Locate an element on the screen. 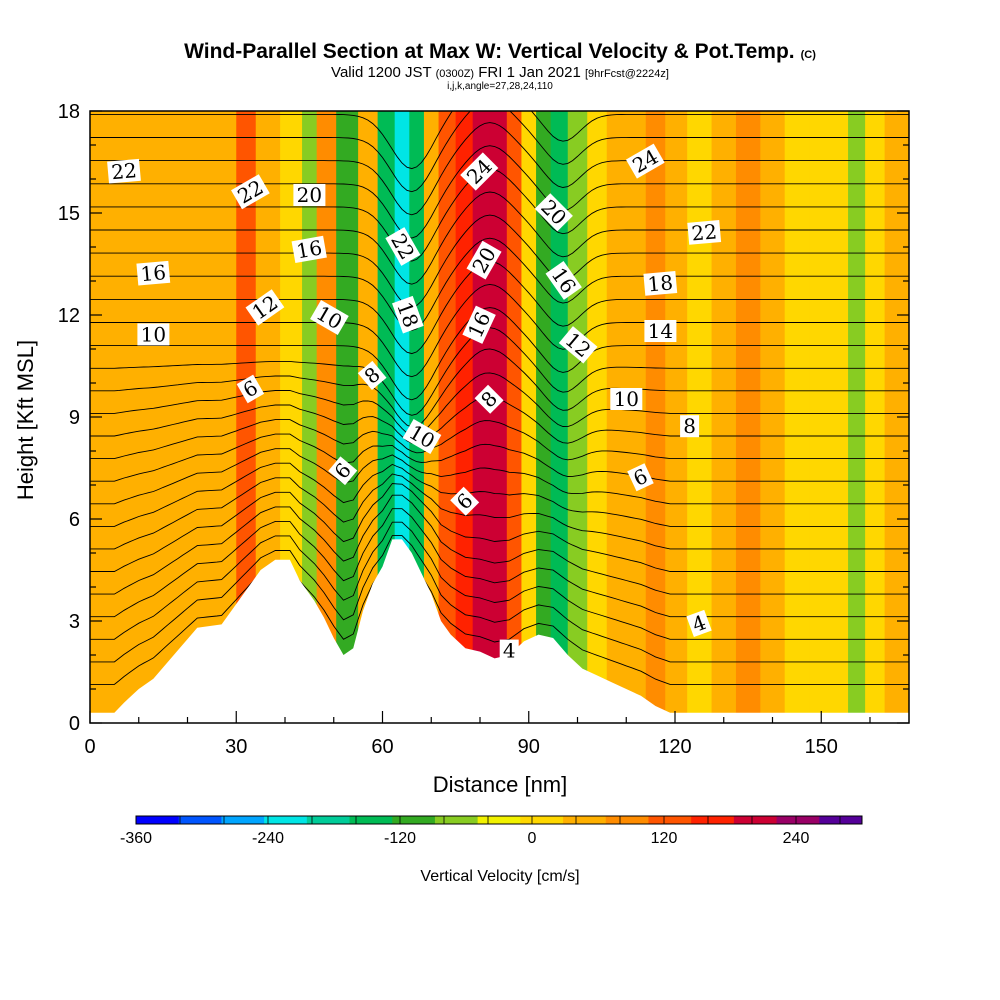 The height and width of the screenshot is (1000, 1000). contour-label-text: 18 is located at coordinates (660, 283).